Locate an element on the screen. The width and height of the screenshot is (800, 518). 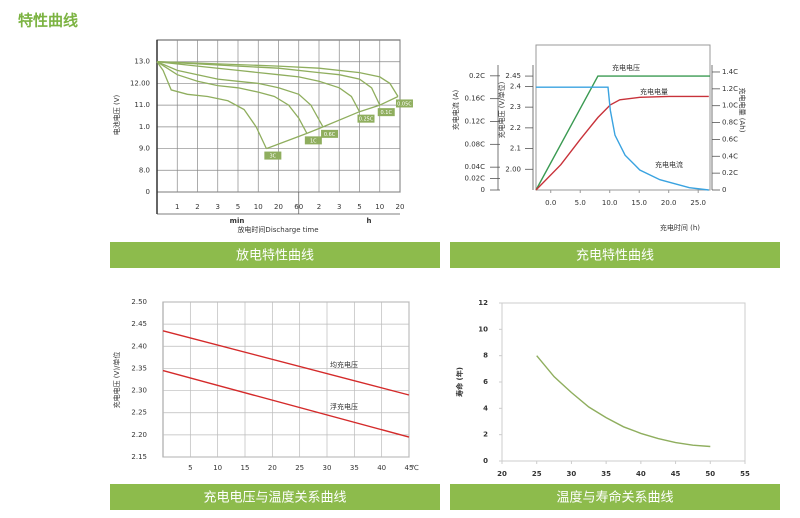
caption: 充电电压与温度关系曲线 is located at coordinates (274, 498).